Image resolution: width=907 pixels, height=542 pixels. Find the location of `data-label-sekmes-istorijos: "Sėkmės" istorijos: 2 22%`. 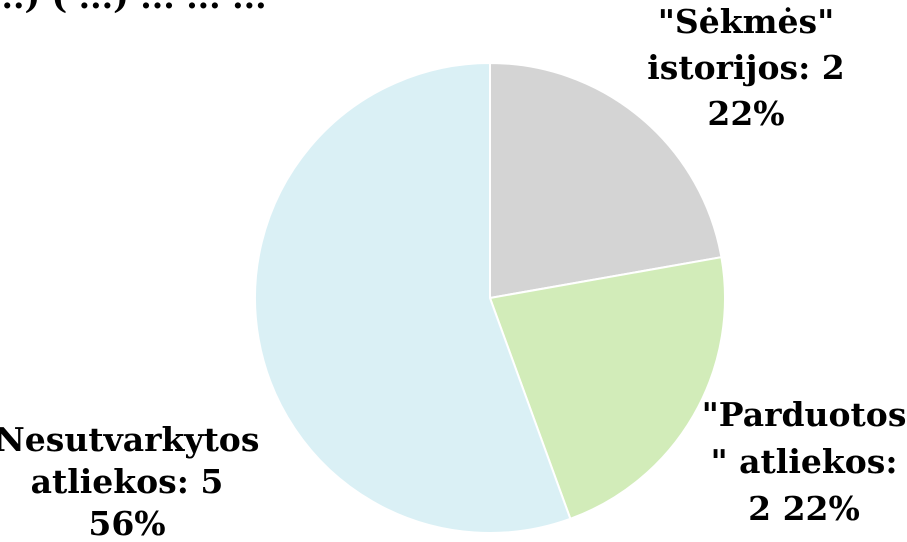

data-label-sekmes-istorijos: "Sėkmės" istorijos: 2 22% is located at coordinates (745, 67).